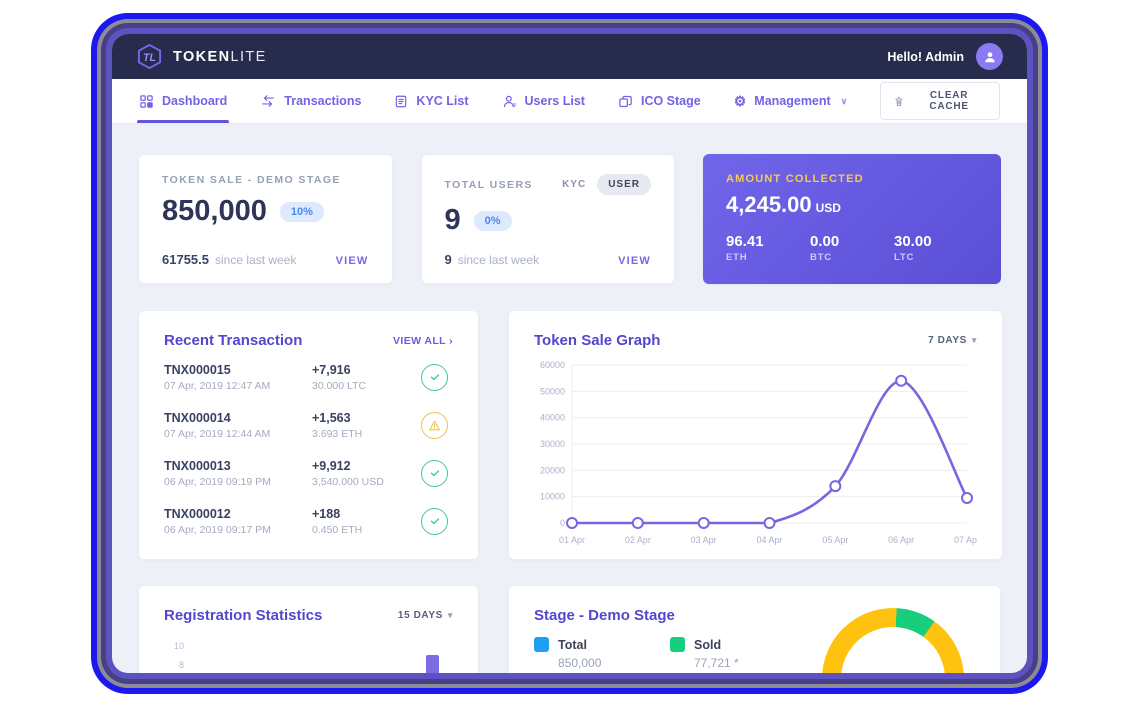 The height and width of the screenshot is (726, 1140). Describe the element at coordinates (434, 425) in the screenshot. I see `status-warning-icon` at that location.